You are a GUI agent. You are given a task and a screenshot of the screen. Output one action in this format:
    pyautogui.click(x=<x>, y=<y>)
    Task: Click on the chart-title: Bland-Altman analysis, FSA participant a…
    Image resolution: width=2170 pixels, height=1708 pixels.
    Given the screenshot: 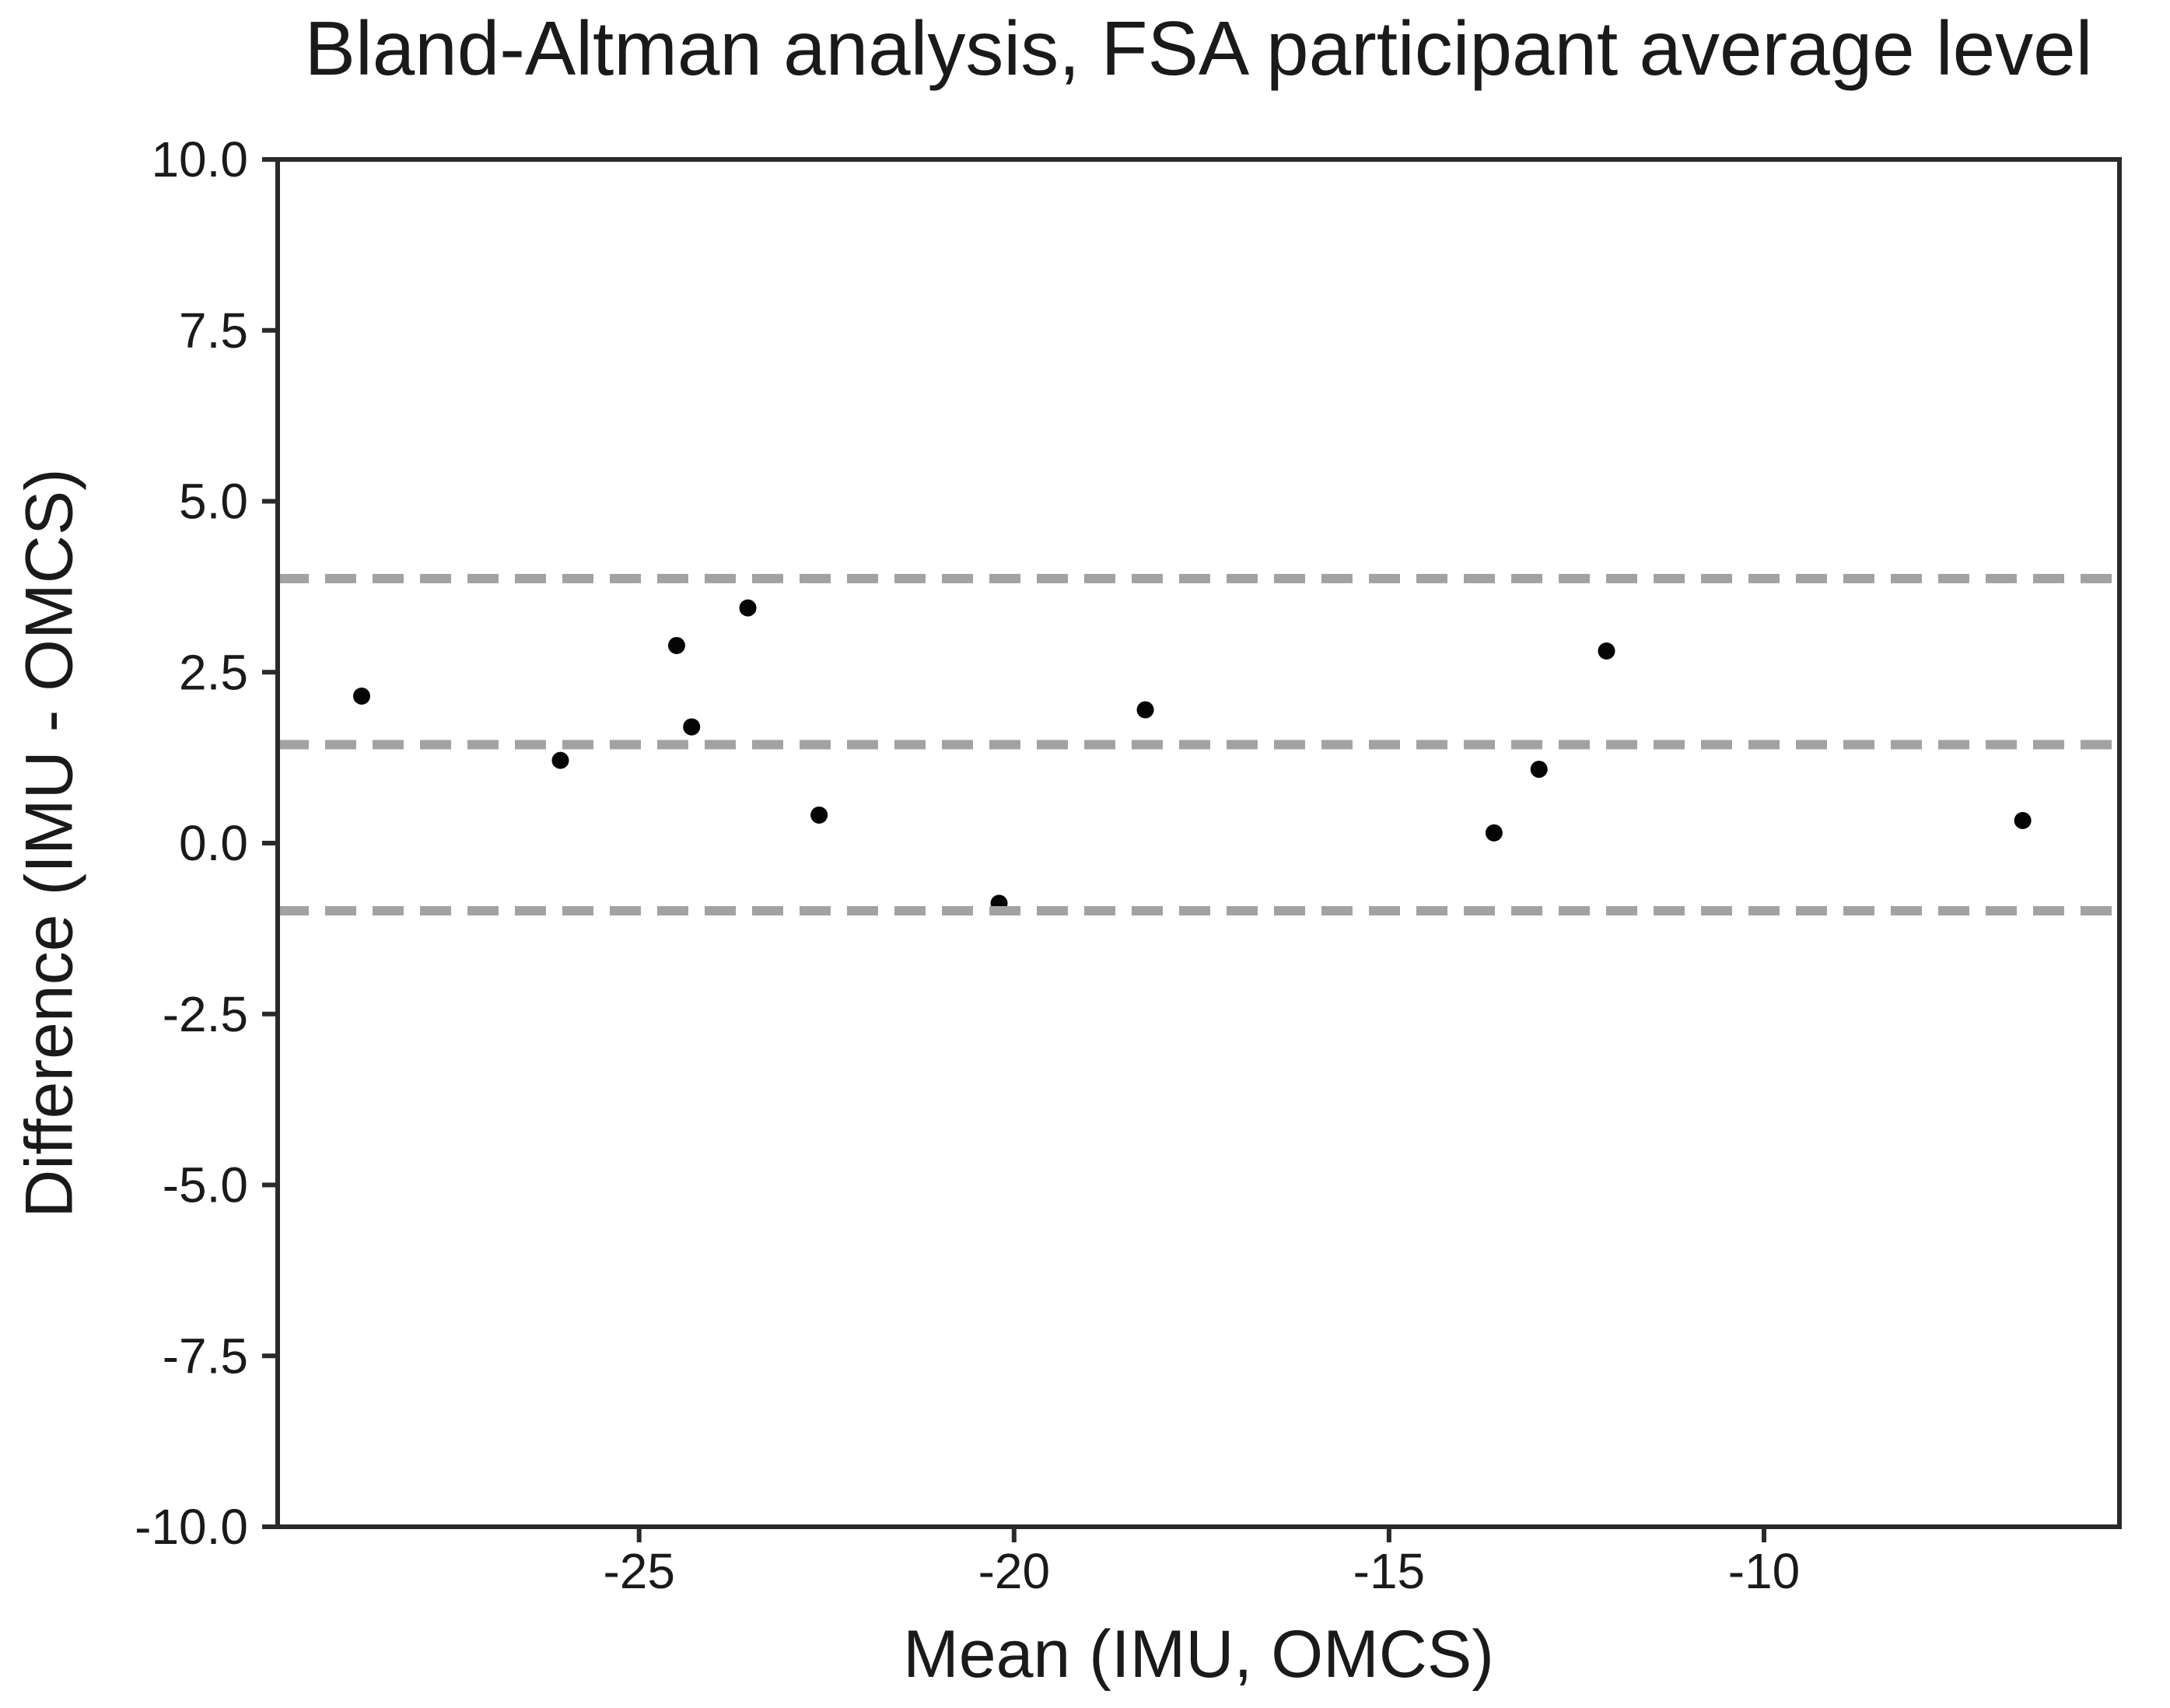 What is the action you would take?
    pyautogui.click(x=1199, y=48)
    